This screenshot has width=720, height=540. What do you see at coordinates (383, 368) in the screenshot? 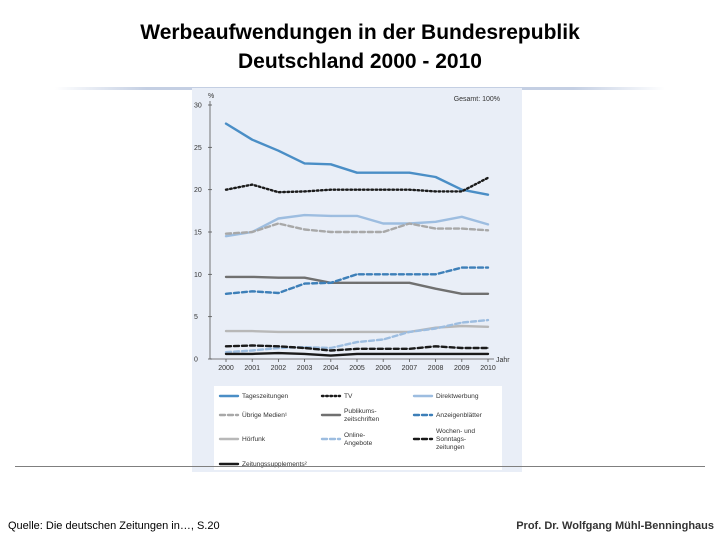
I see `x-tick-label: 2006` at bounding box center [383, 368].